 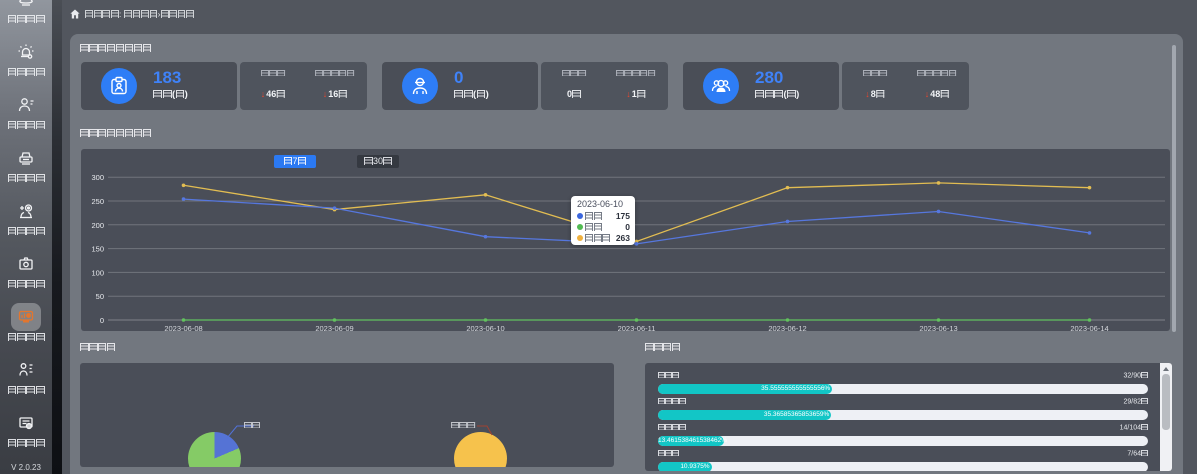 What do you see at coordinates (1089, 327) in the screenshot?
I see `svg-text: 2023-06-14` at bounding box center [1089, 327].